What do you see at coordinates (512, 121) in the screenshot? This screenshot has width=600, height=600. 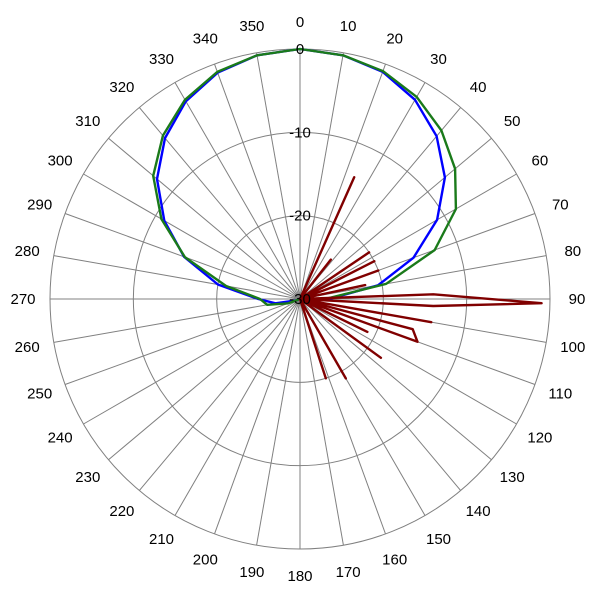 I see `angle-label: 50` at bounding box center [512, 121].